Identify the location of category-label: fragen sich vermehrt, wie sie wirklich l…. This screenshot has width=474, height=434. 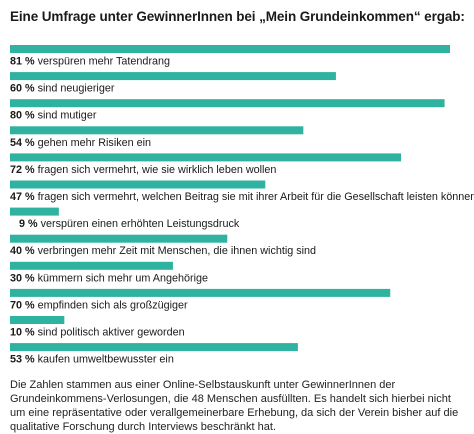
(156, 170).